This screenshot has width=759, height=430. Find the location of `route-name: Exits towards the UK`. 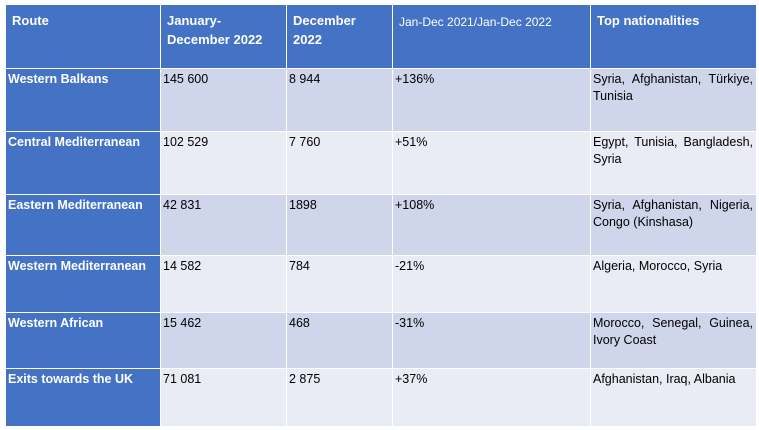

route-name: Exits towards the UK is located at coordinates (83, 397).